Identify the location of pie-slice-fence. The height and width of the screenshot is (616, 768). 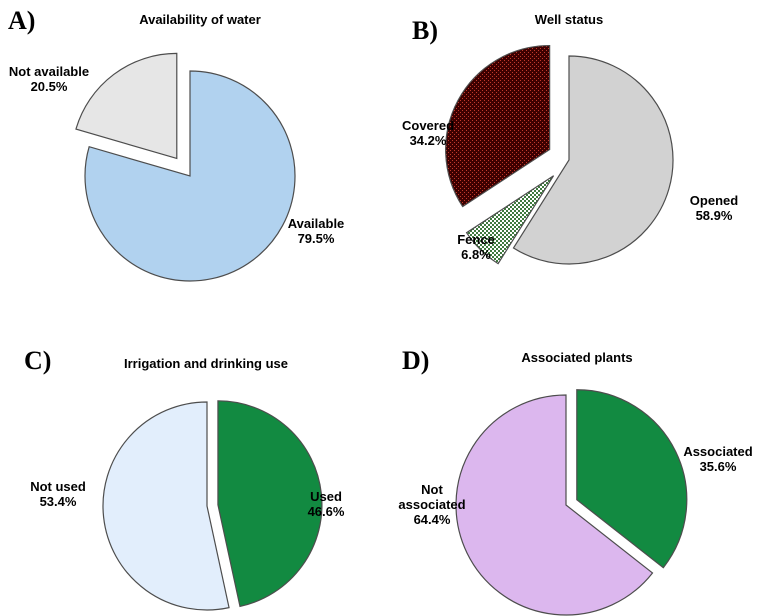
(510, 220).